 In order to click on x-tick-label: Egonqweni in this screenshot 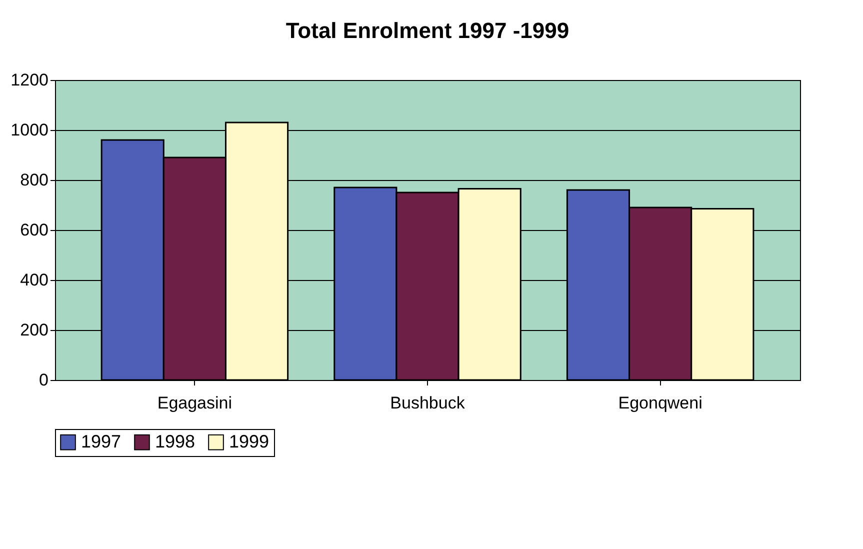, I will do `click(660, 403)`.